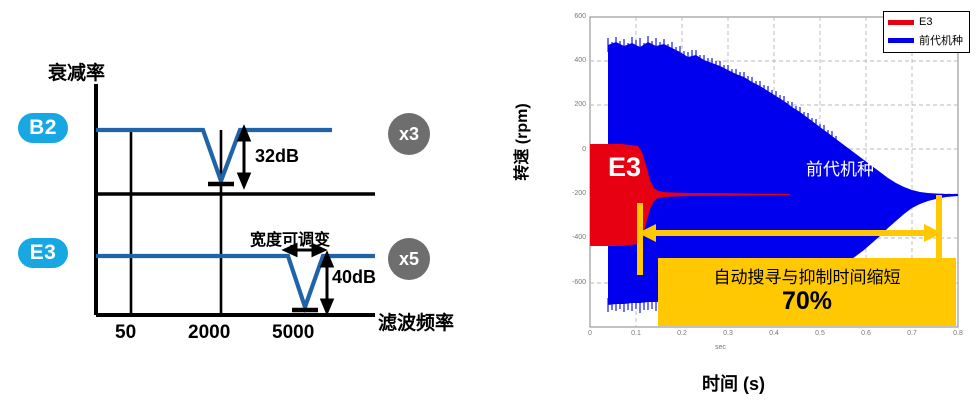 The height and width of the screenshot is (409, 977). I want to click on left-x-tick-2000: 2000, so click(209, 332).